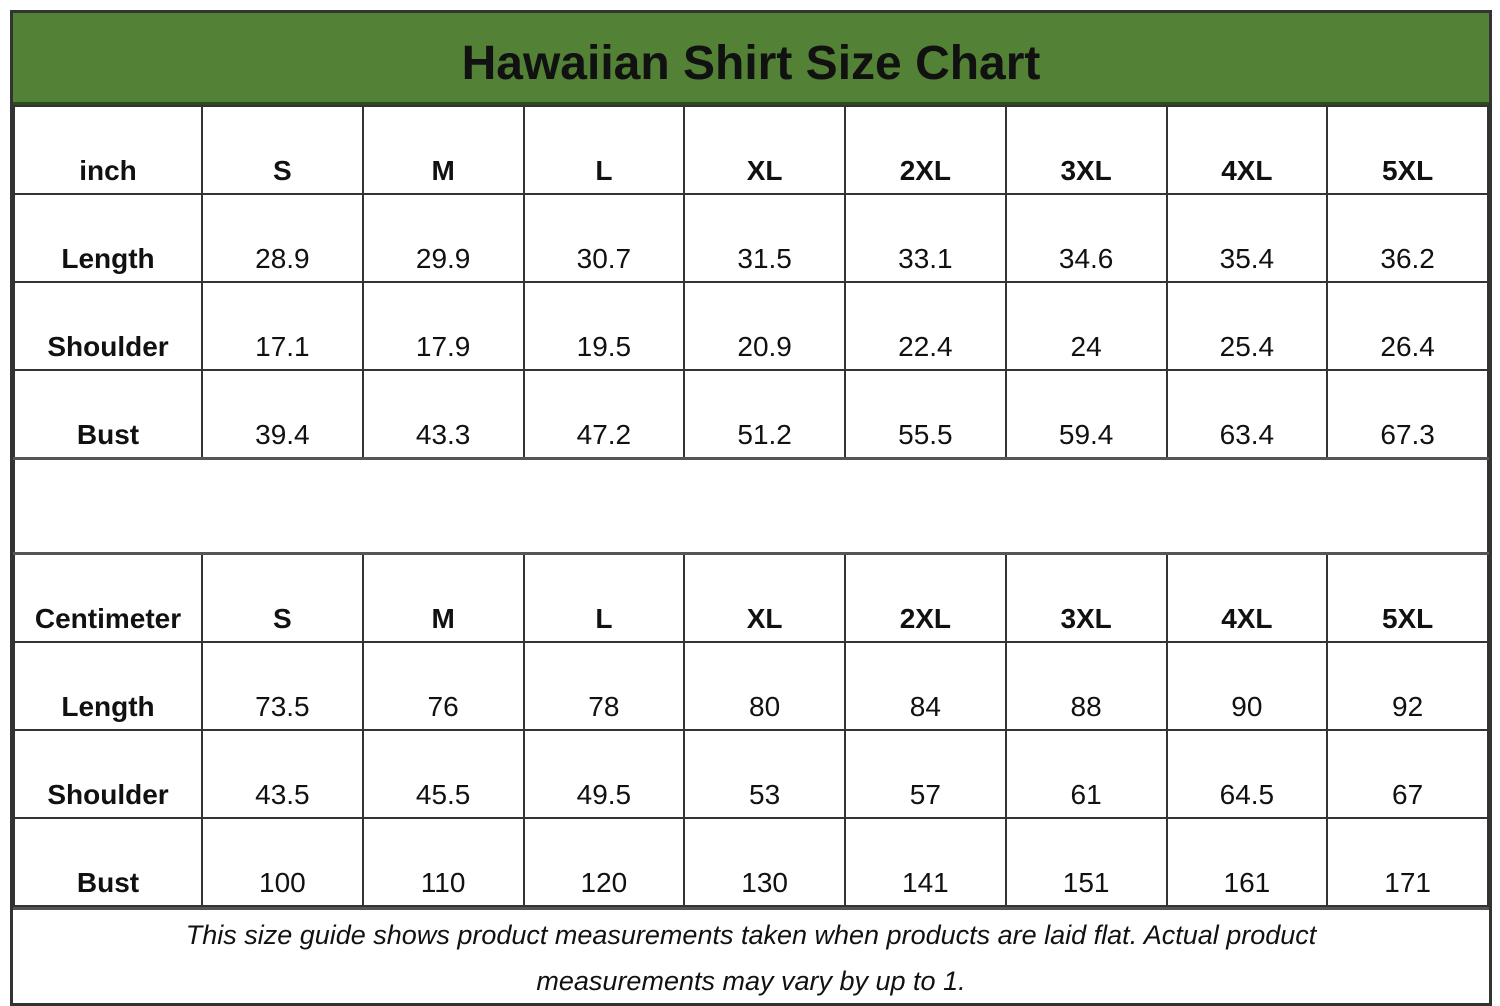 This screenshot has height=1006, width=1500. I want to click on value-cell: 63.4, so click(1247, 414).